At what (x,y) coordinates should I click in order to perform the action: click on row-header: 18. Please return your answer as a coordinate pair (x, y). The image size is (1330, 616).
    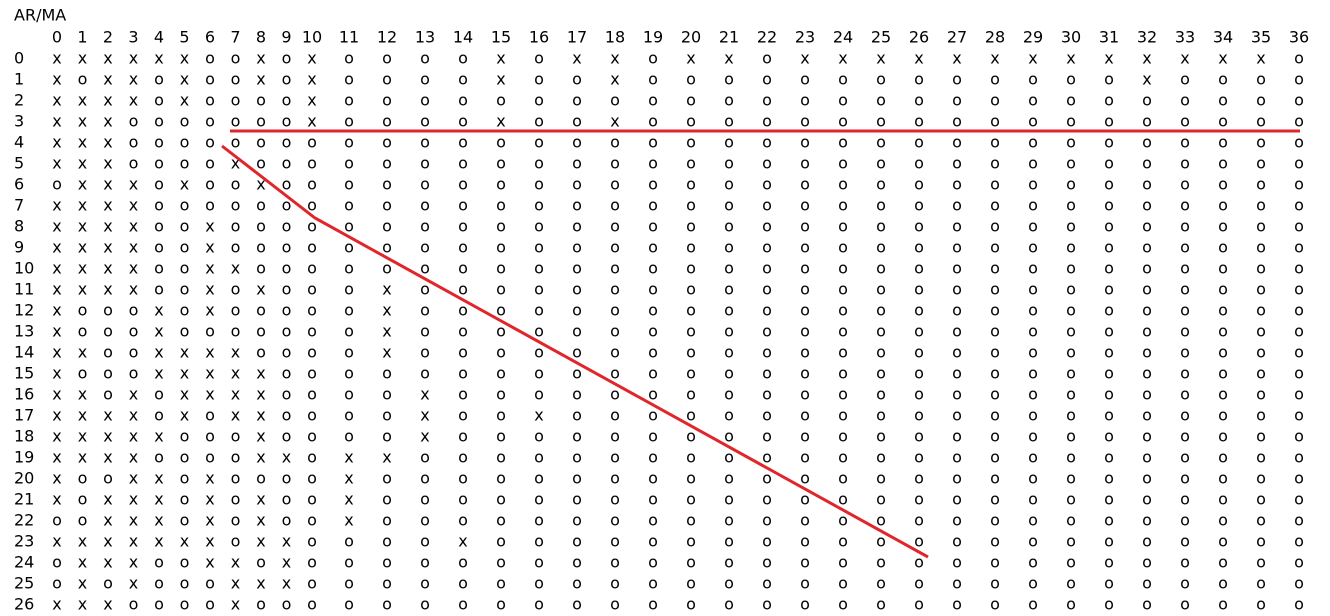
    Looking at the image, I should click on (24, 436).